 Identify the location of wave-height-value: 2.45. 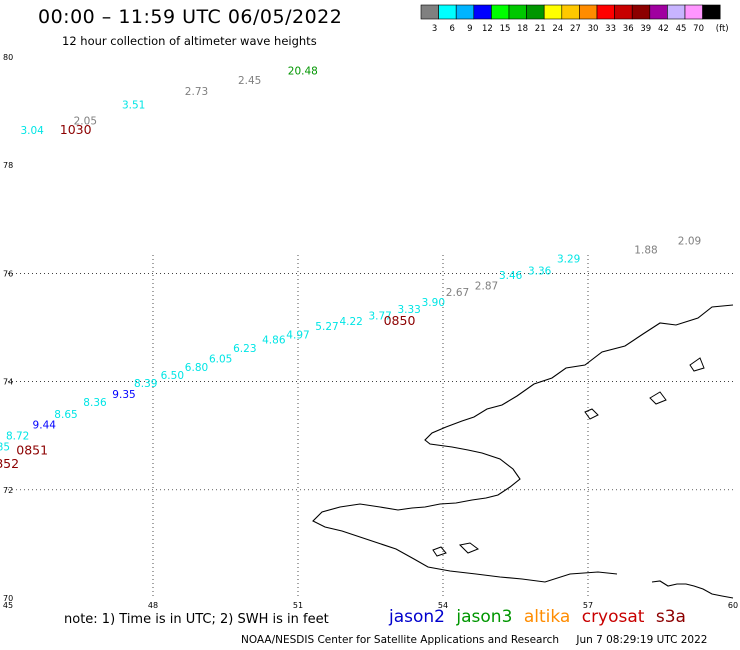
(249, 81).